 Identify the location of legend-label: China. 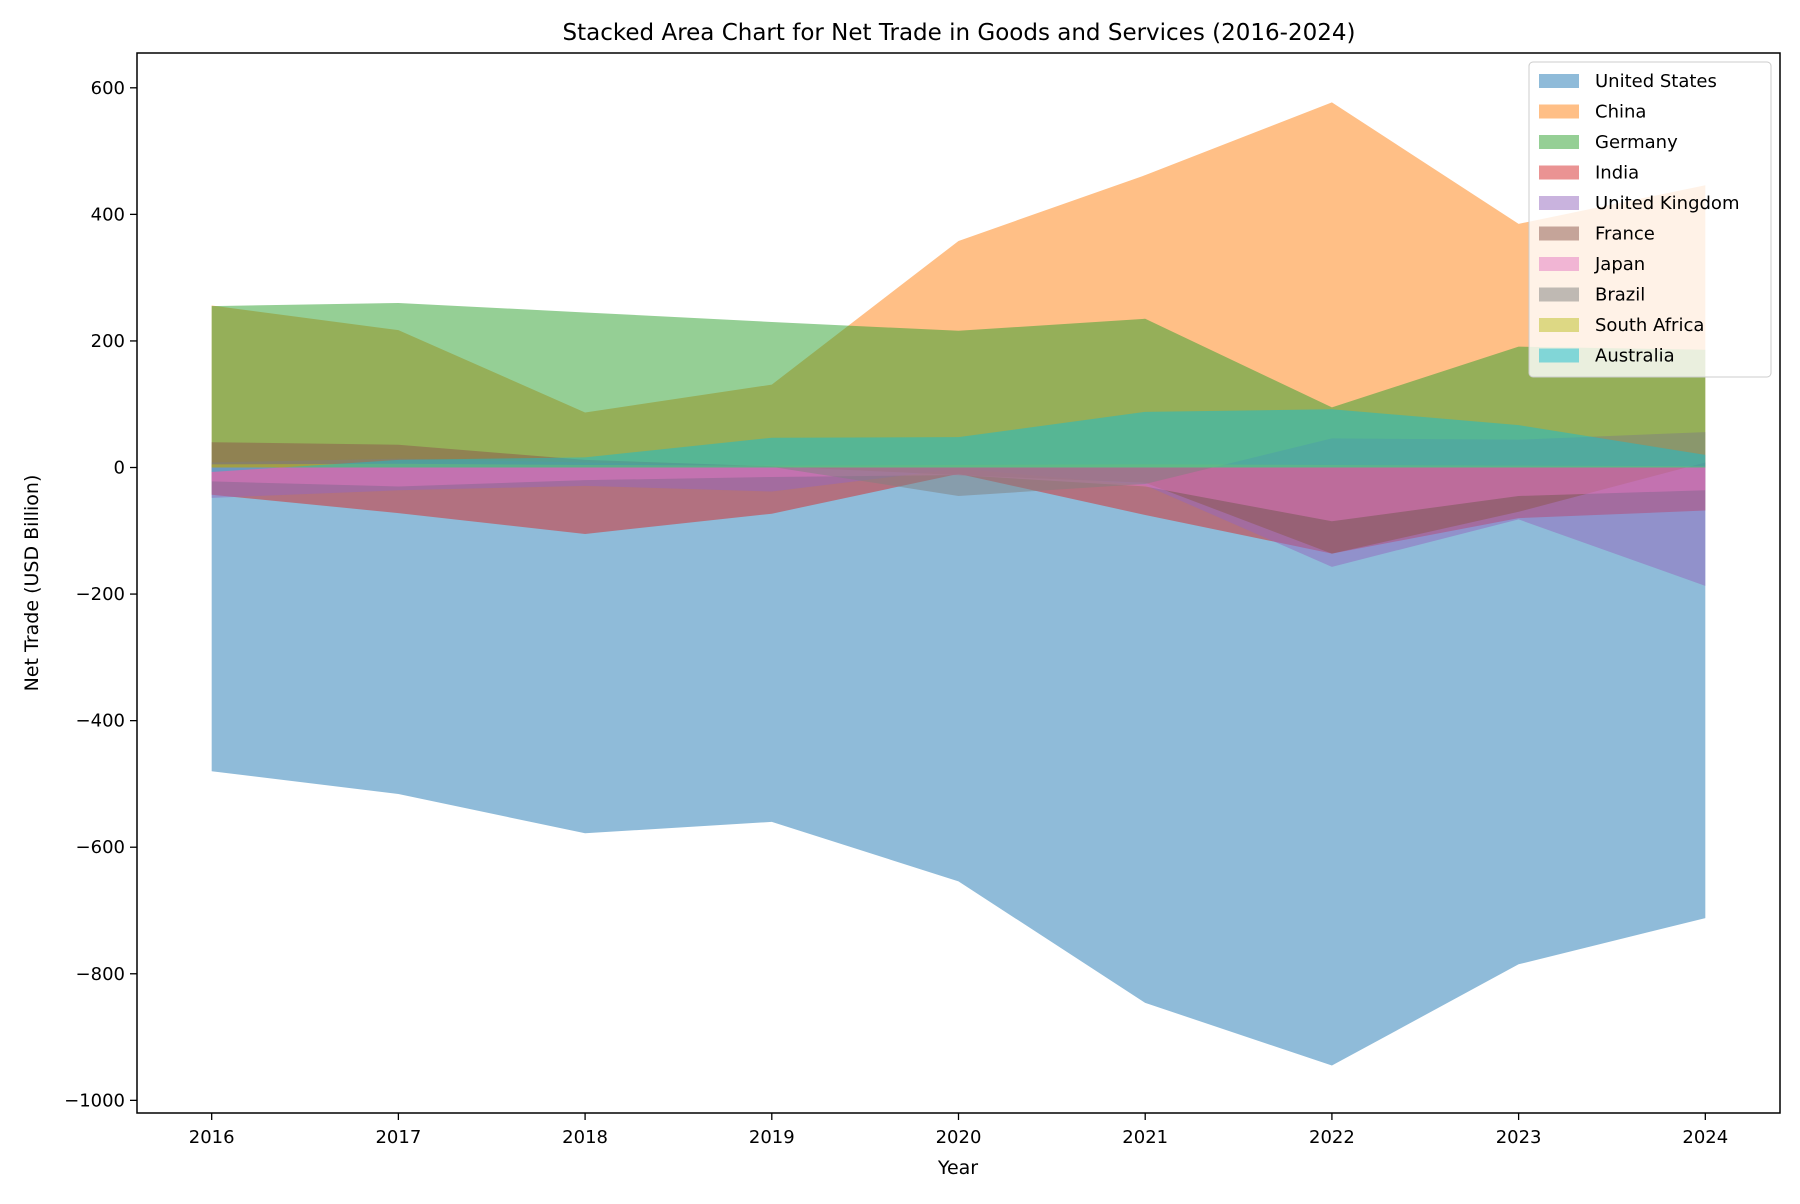
(1620, 112).